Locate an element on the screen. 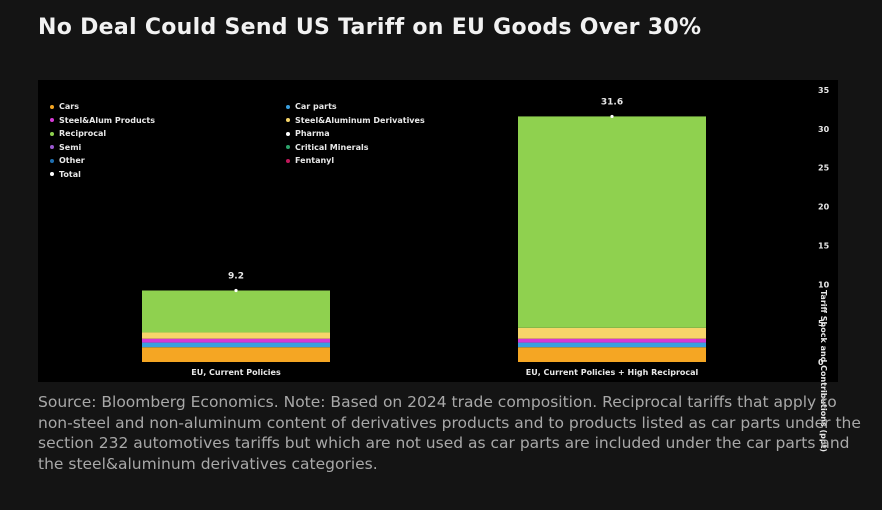 The height and width of the screenshot is (516, 892). legend-label: Fentanyl is located at coordinates (315, 160).